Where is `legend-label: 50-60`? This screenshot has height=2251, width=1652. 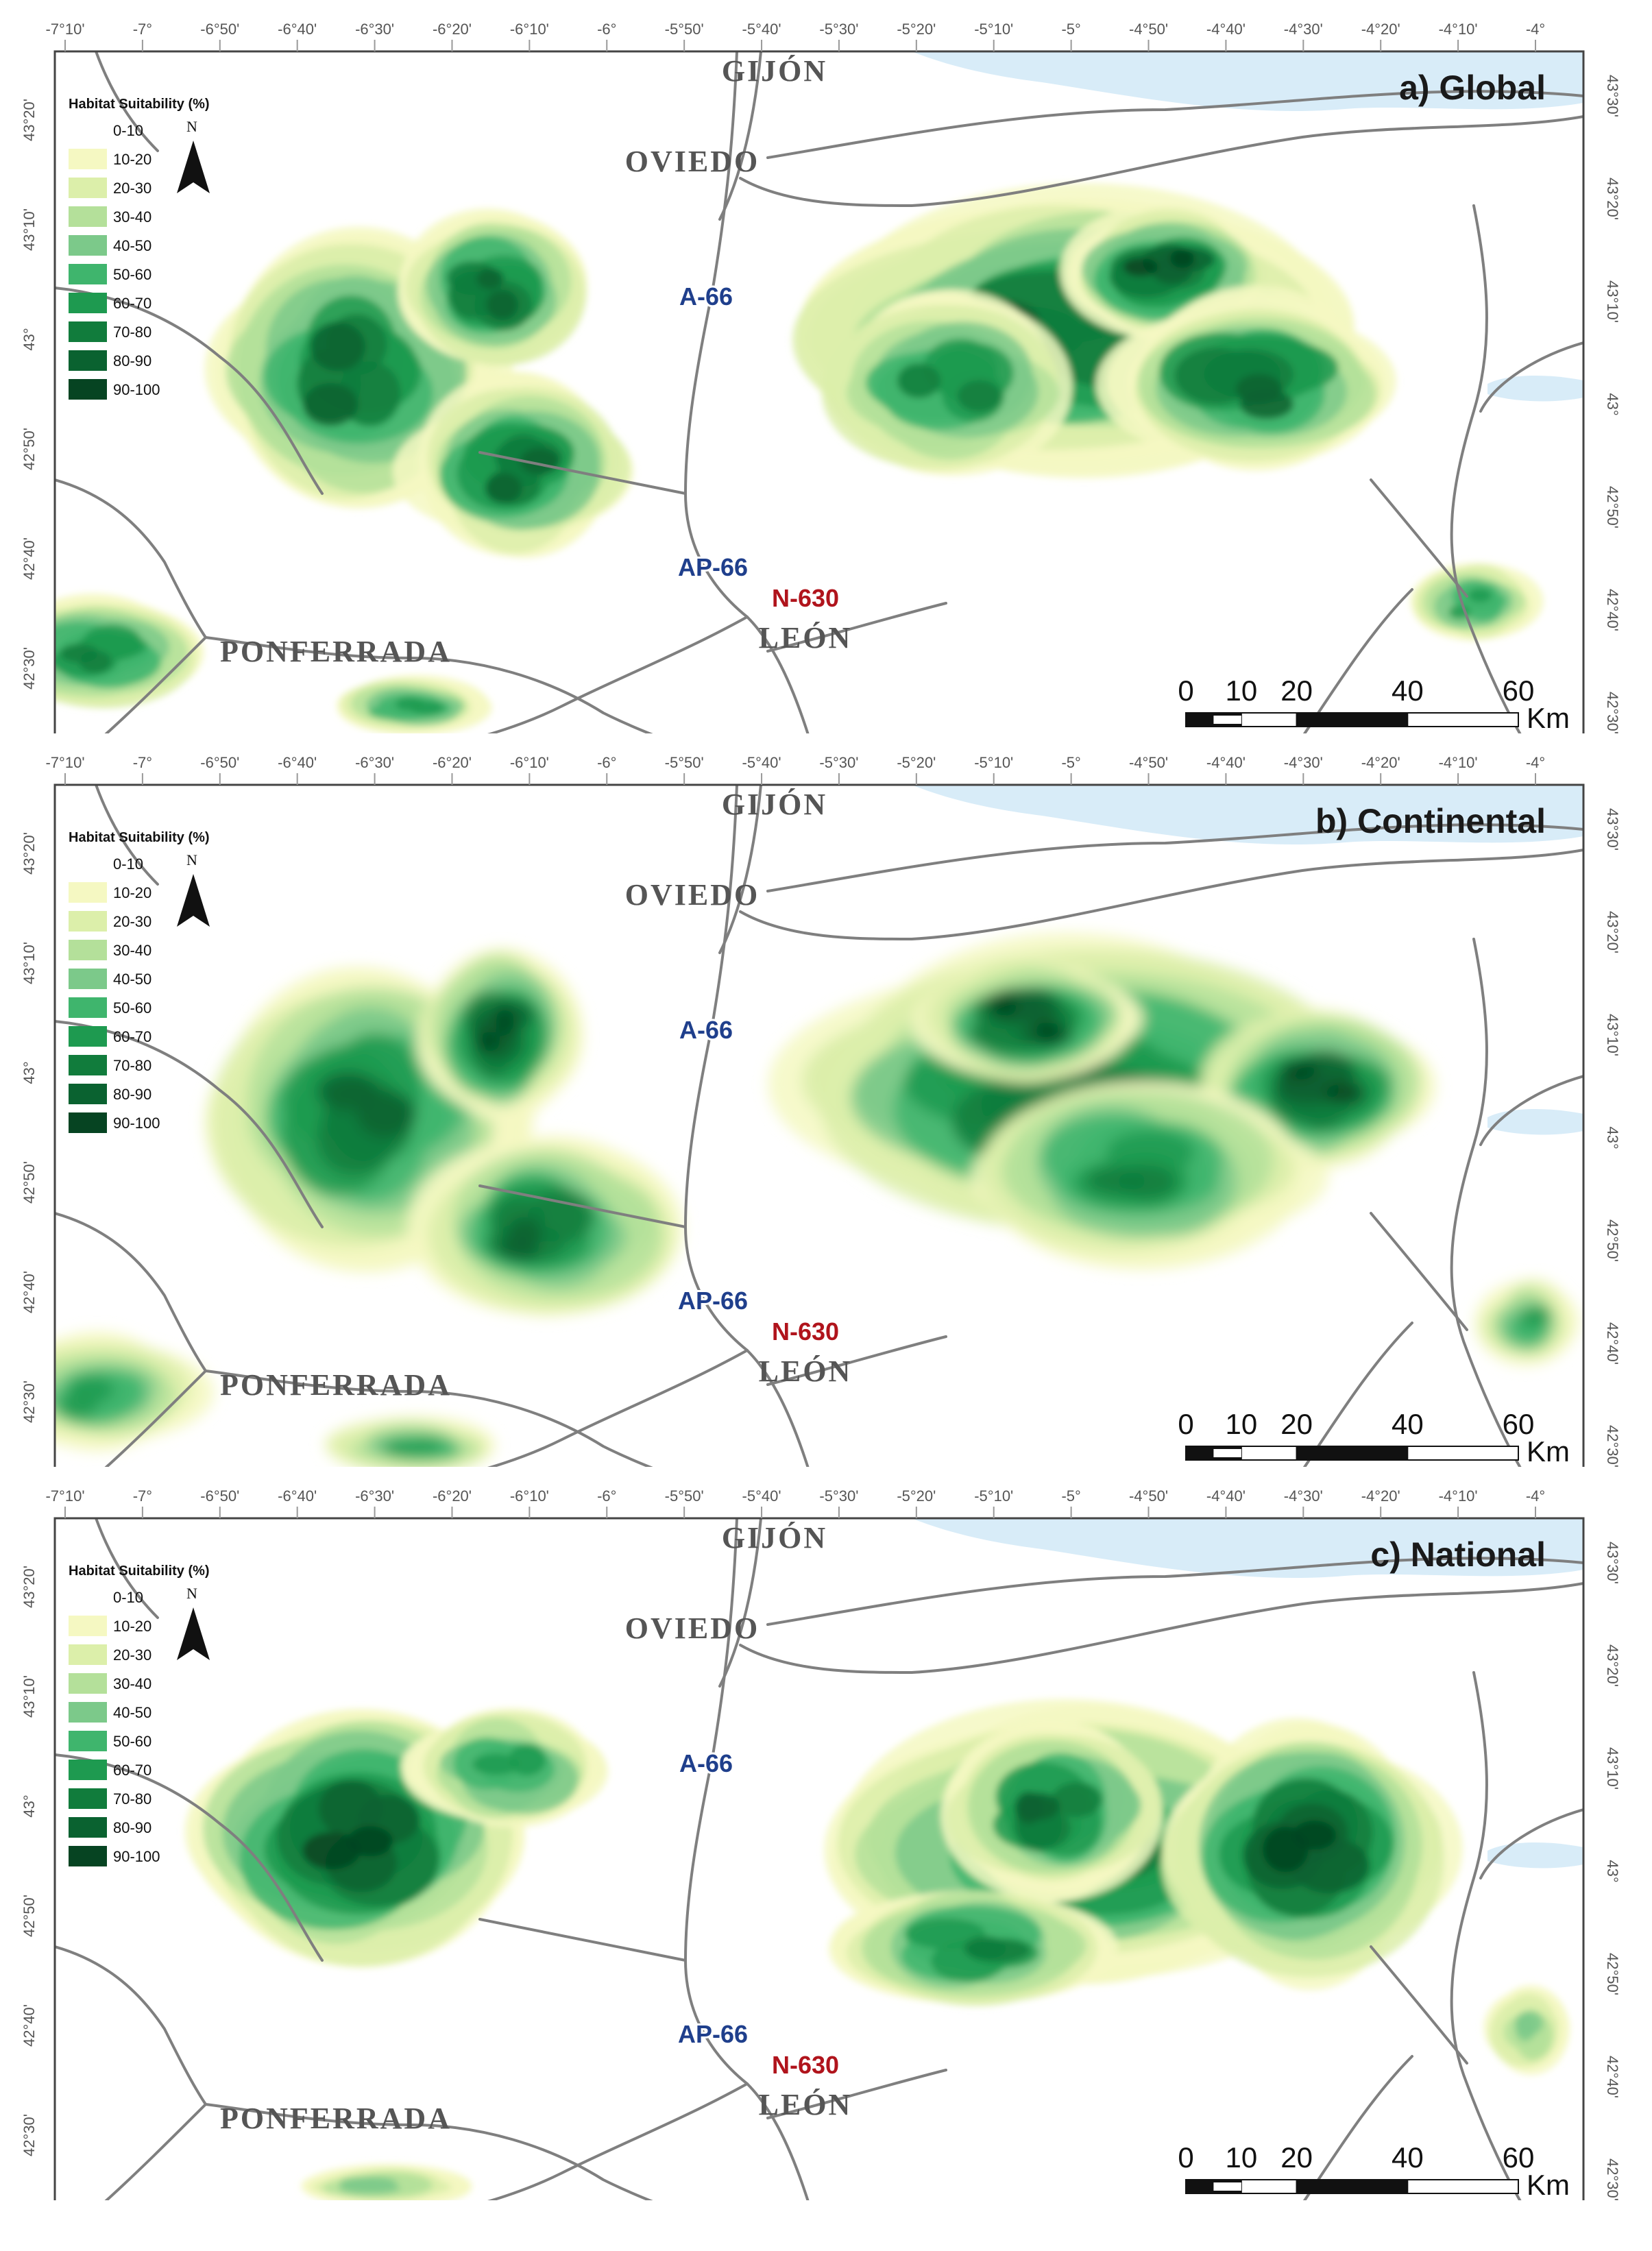
legend-label: 50-60 is located at coordinates (132, 1008).